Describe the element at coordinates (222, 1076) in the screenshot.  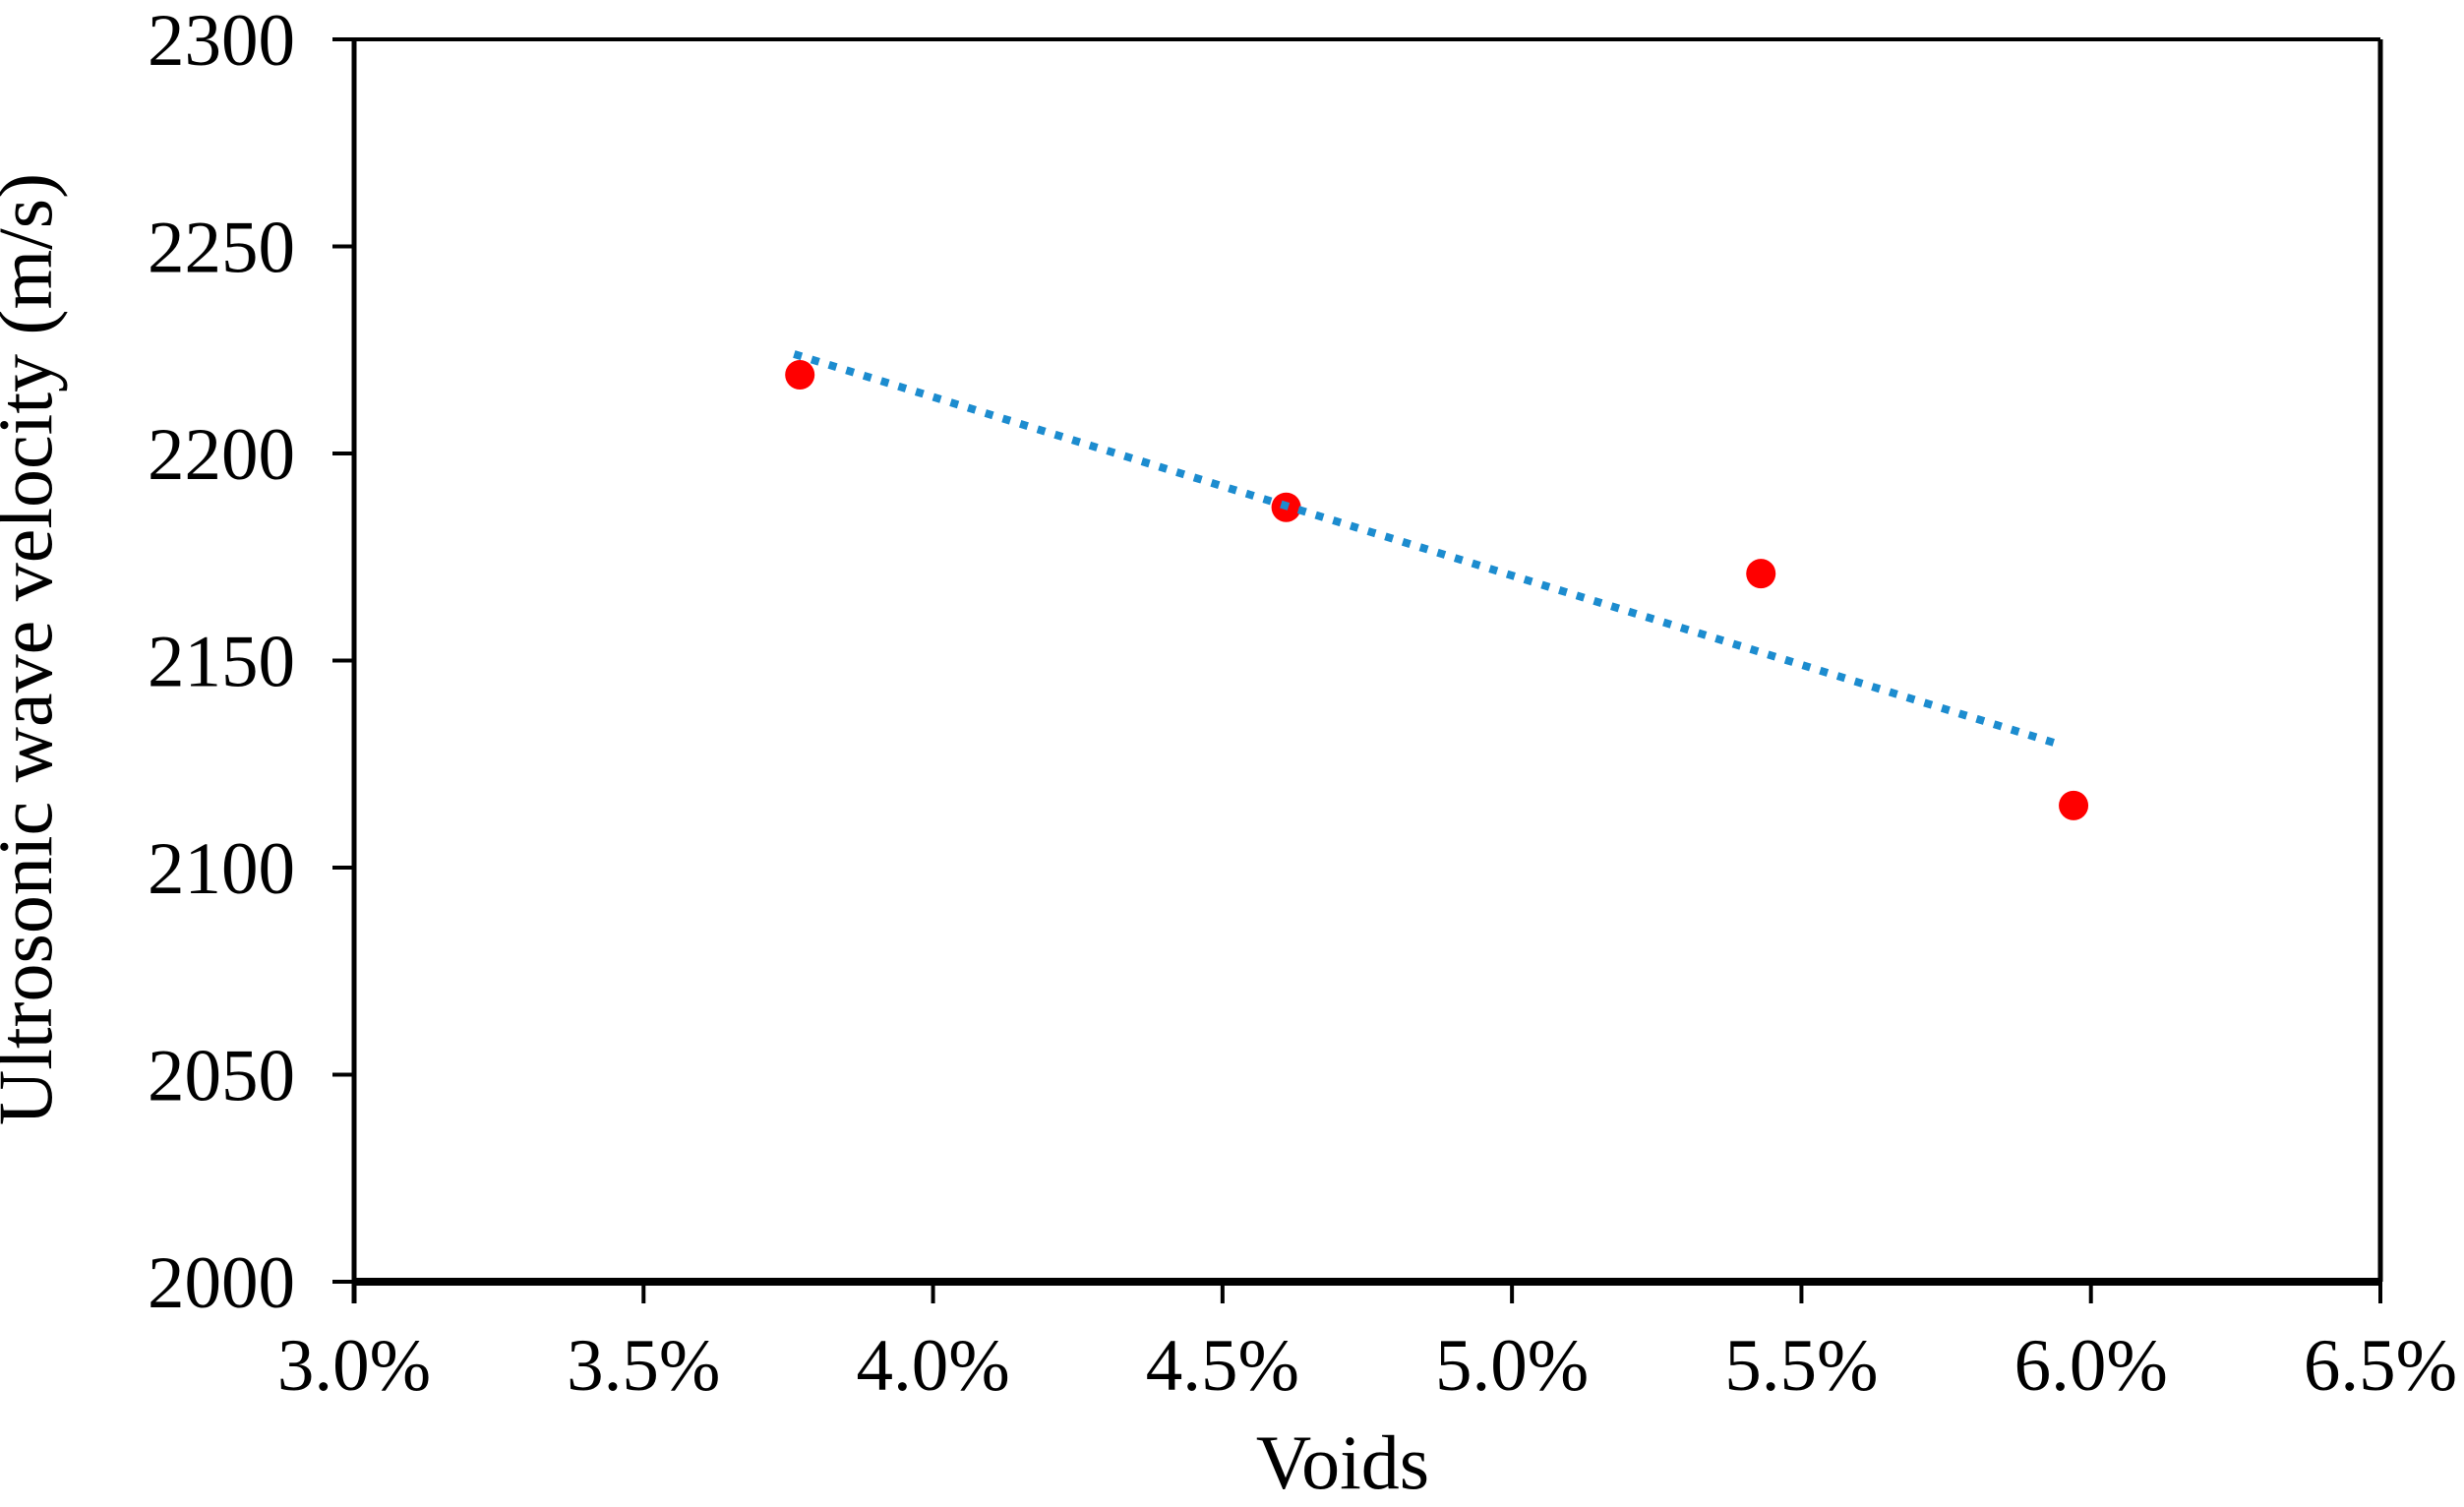
I see `y-tick-label: 2050` at that location.